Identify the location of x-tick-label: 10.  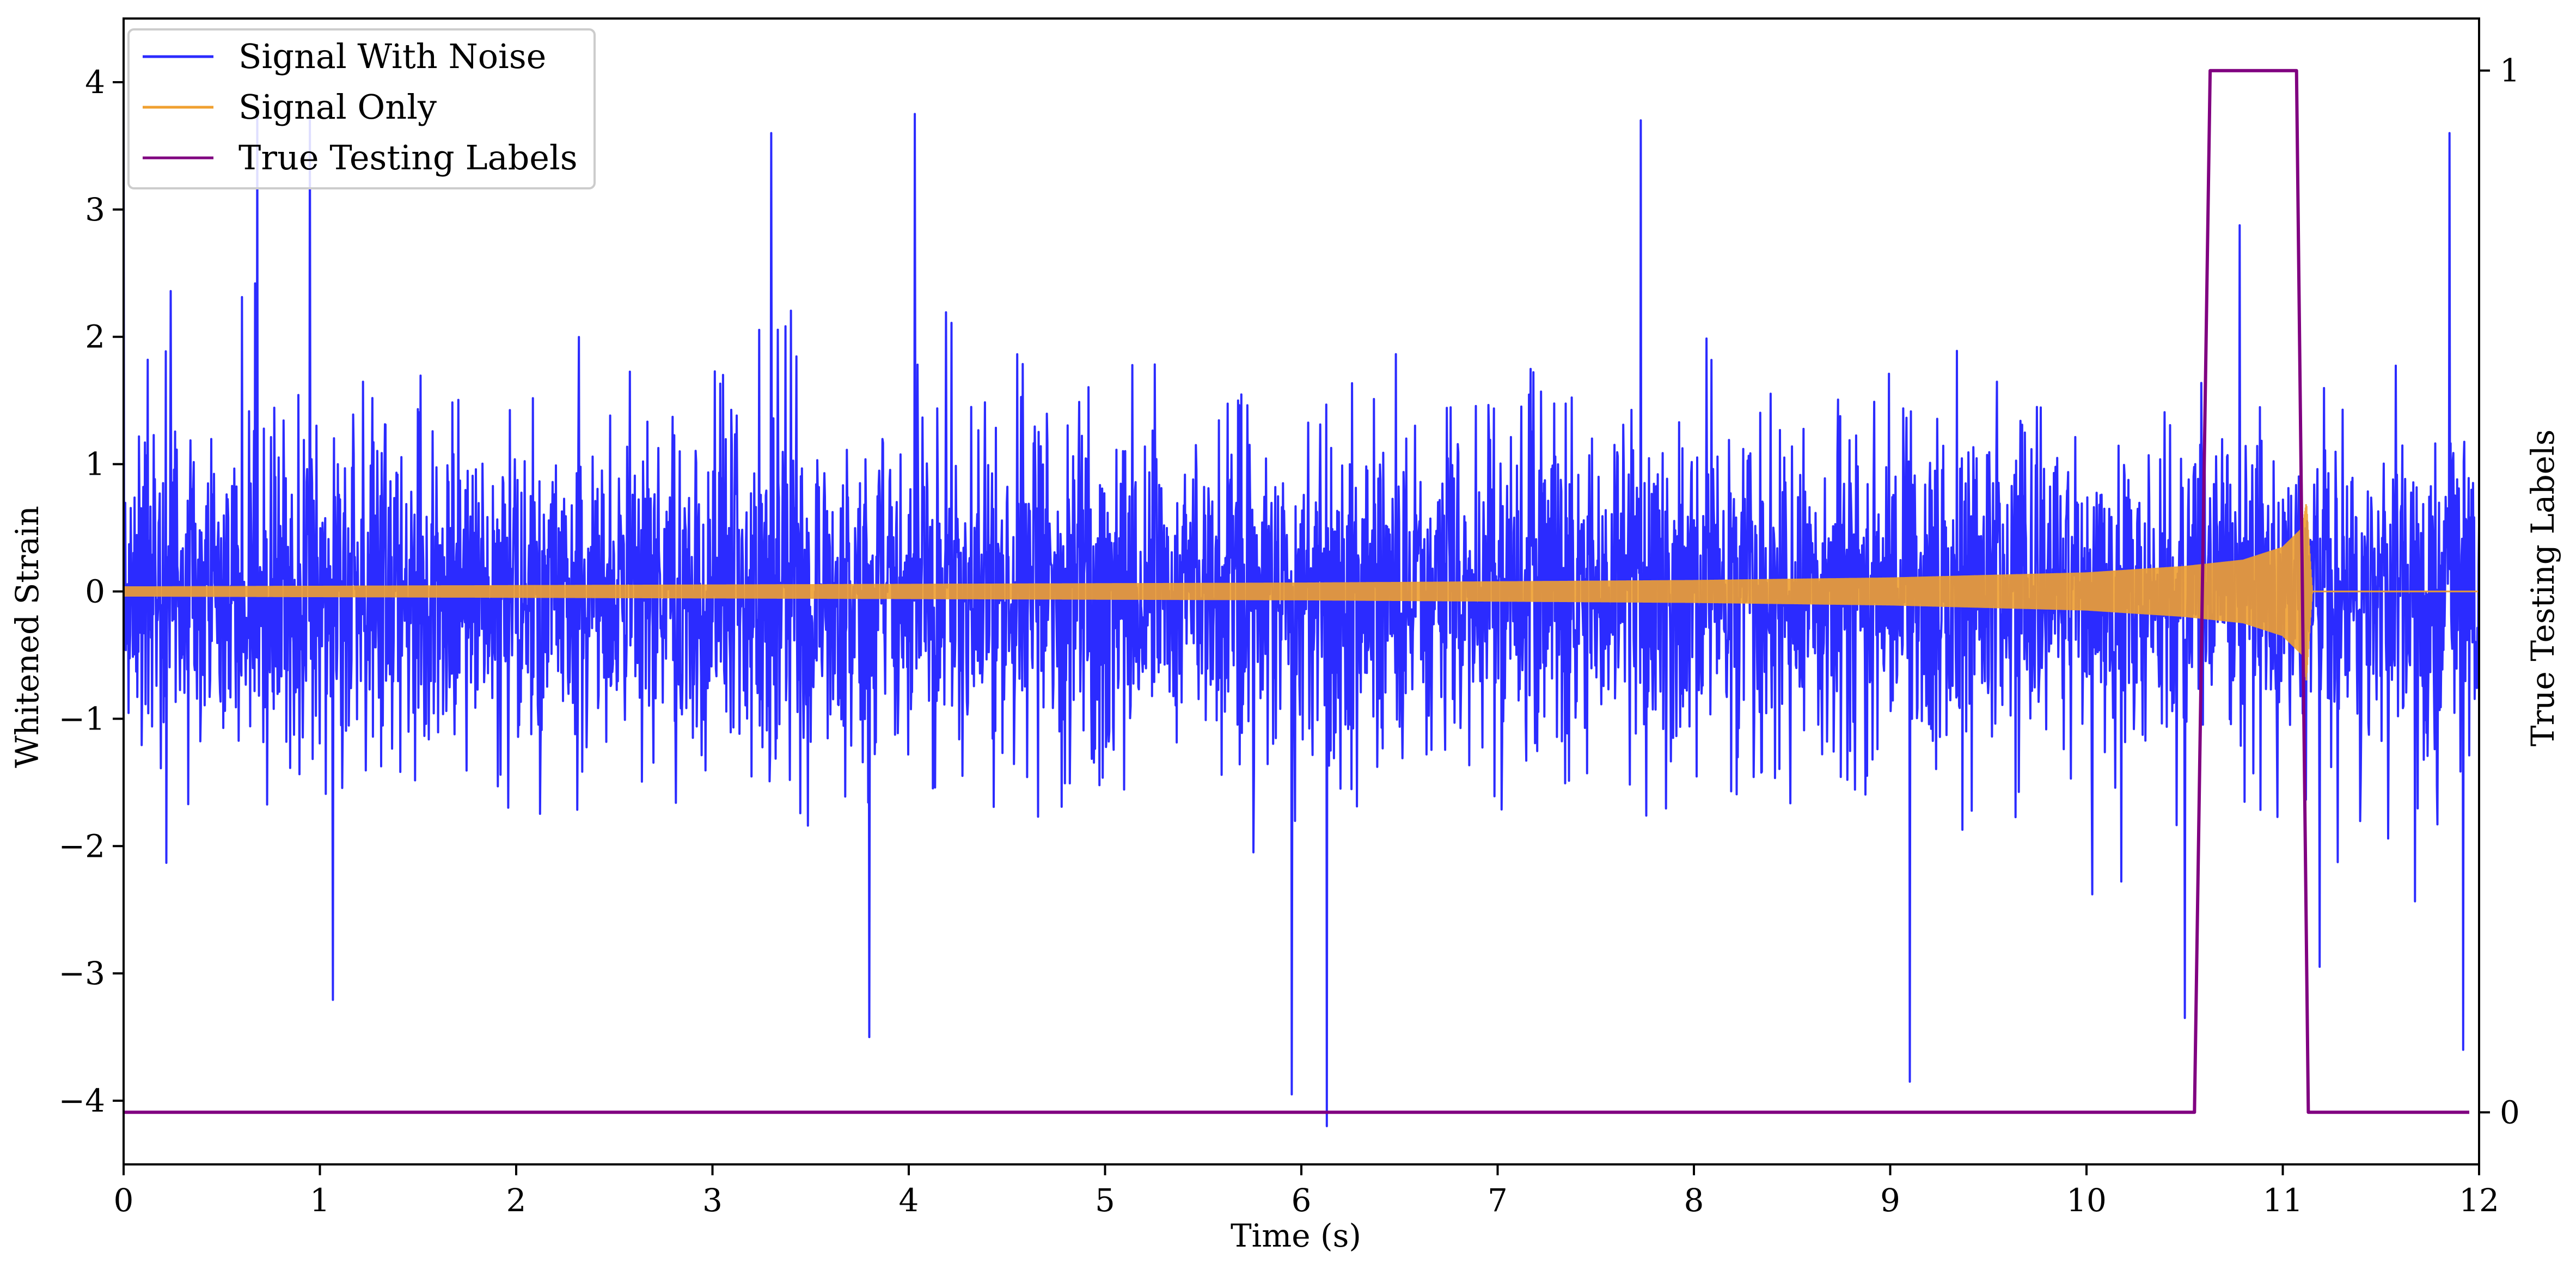
(2086, 1200).